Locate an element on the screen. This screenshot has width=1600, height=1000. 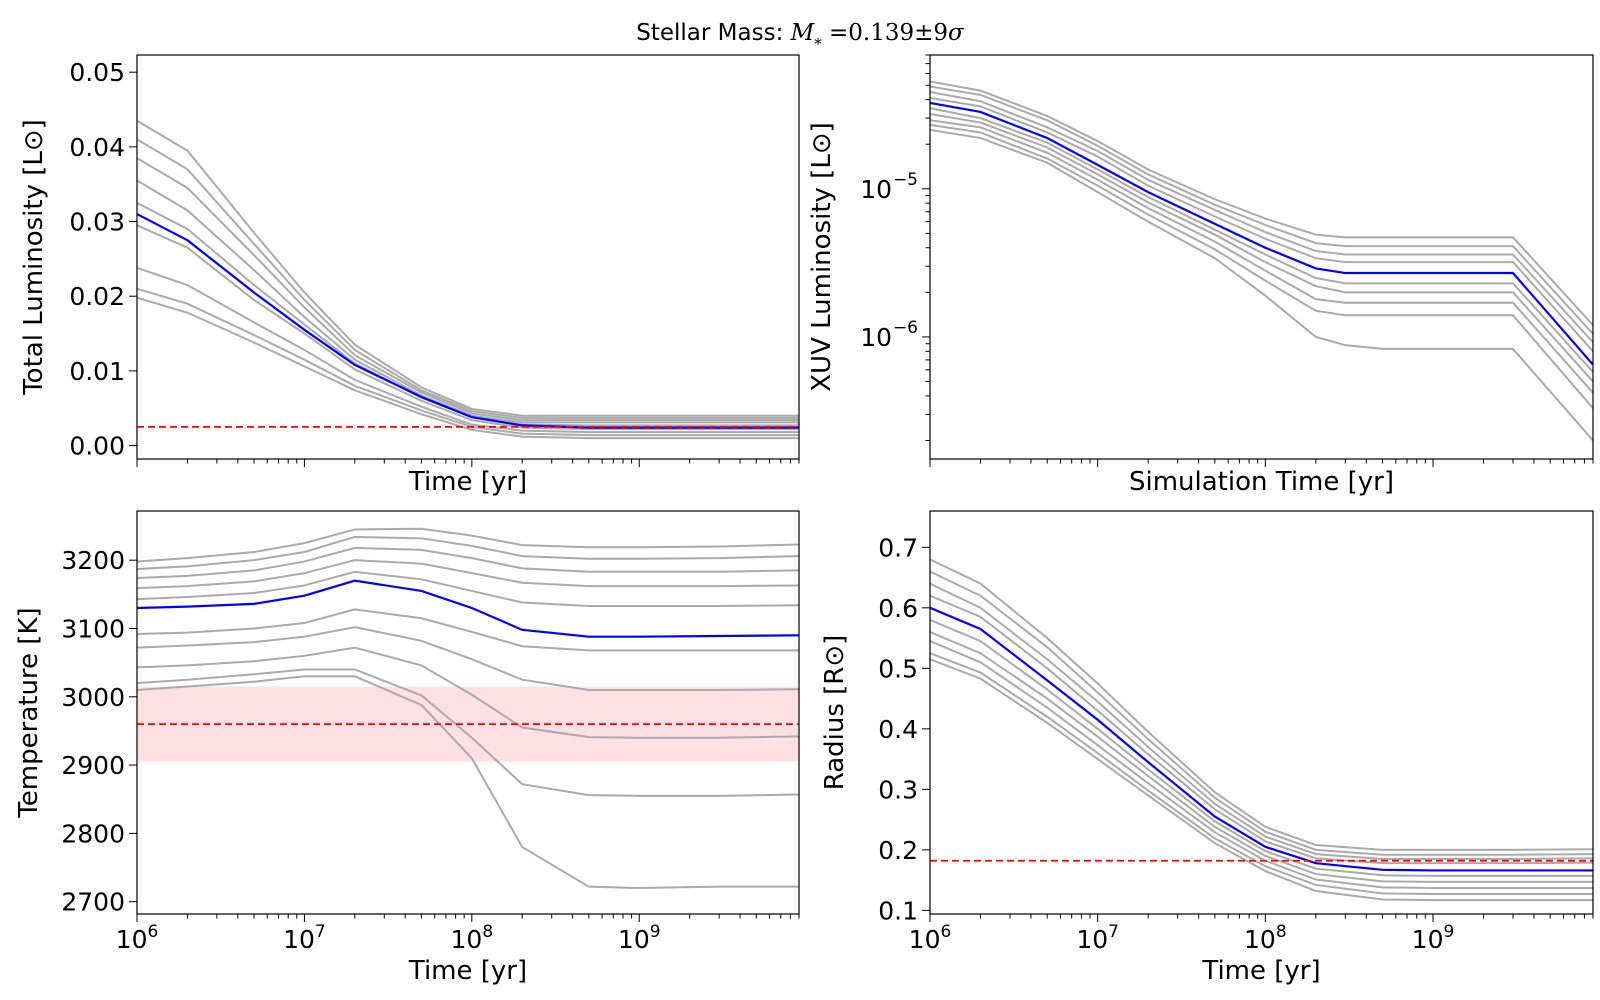
y-tick-label-temp: 2900 is located at coordinates (93, 765).